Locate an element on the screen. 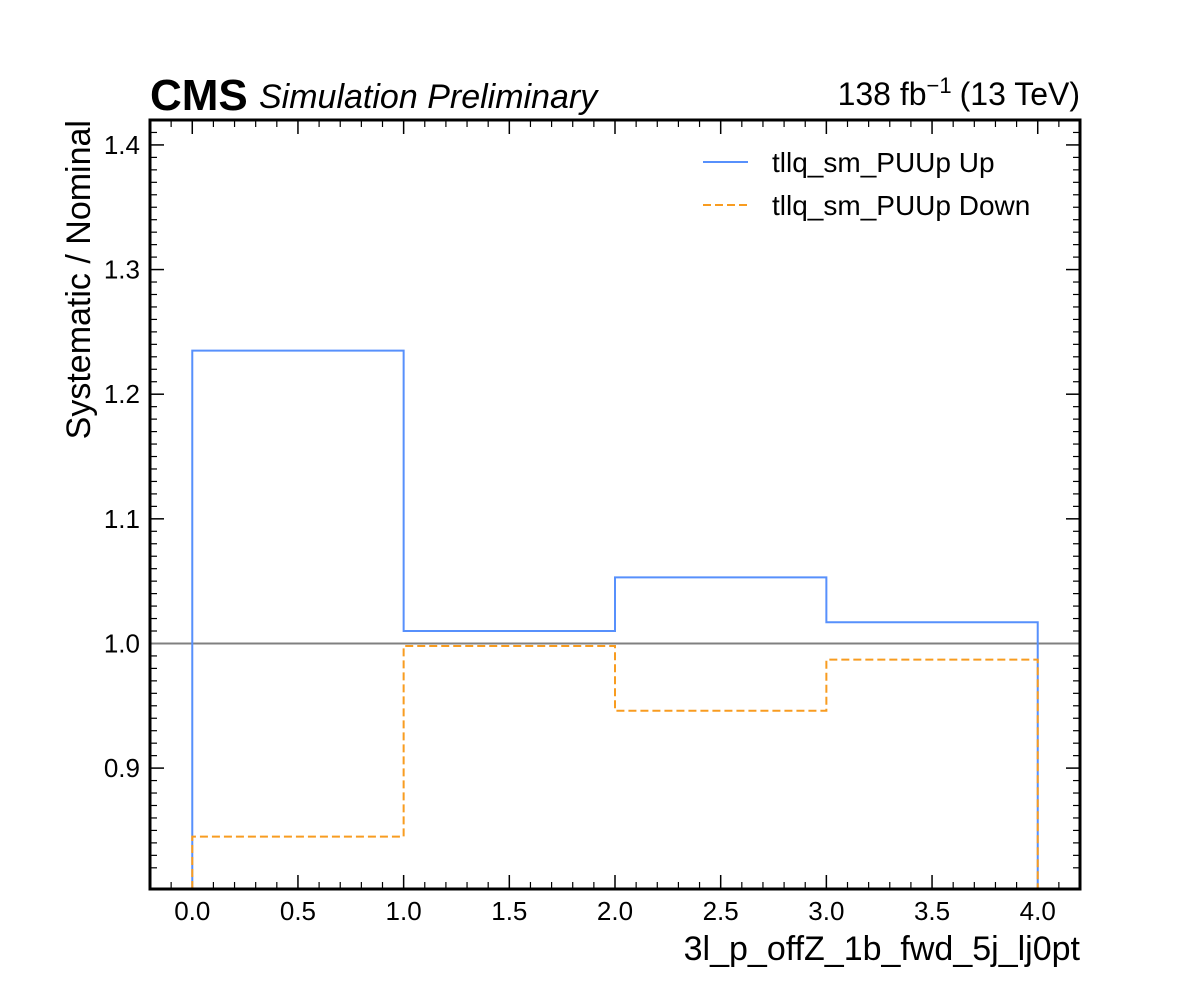 The height and width of the screenshot is (1000, 1200). x-tick-label: 1.0 is located at coordinates (404, 911).